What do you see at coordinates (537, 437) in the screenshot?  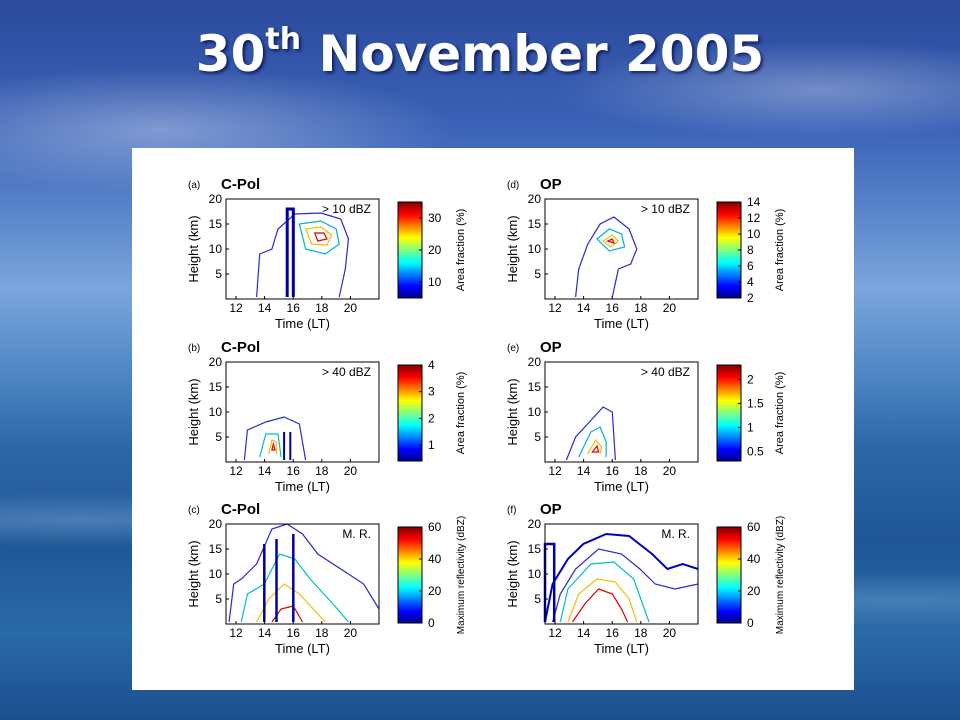 I see `panel-e-ytick-label-5: 5` at bounding box center [537, 437].